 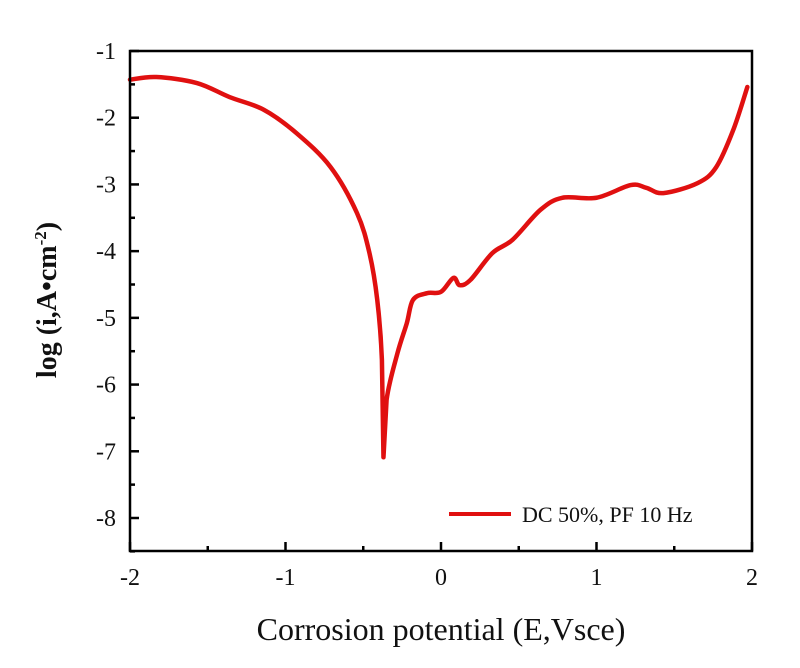 I want to click on x-axis-title: Corrosion potential (E,Vsce), so click(x=441, y=629).